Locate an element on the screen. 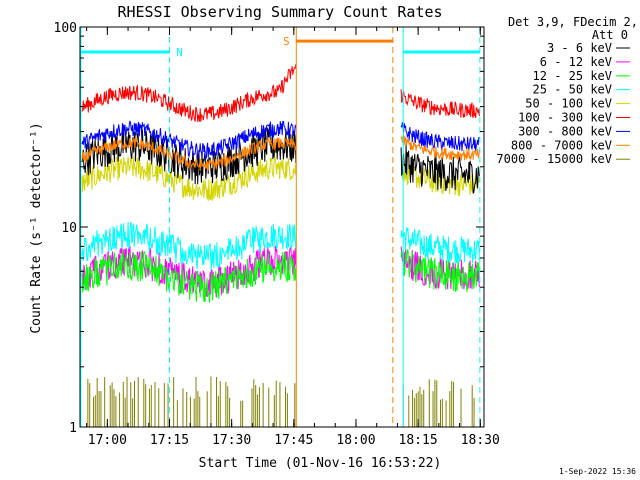 The width and height of the screenshot is (640, 480). series-7000-15000keV is located at coordinates (281, 401).